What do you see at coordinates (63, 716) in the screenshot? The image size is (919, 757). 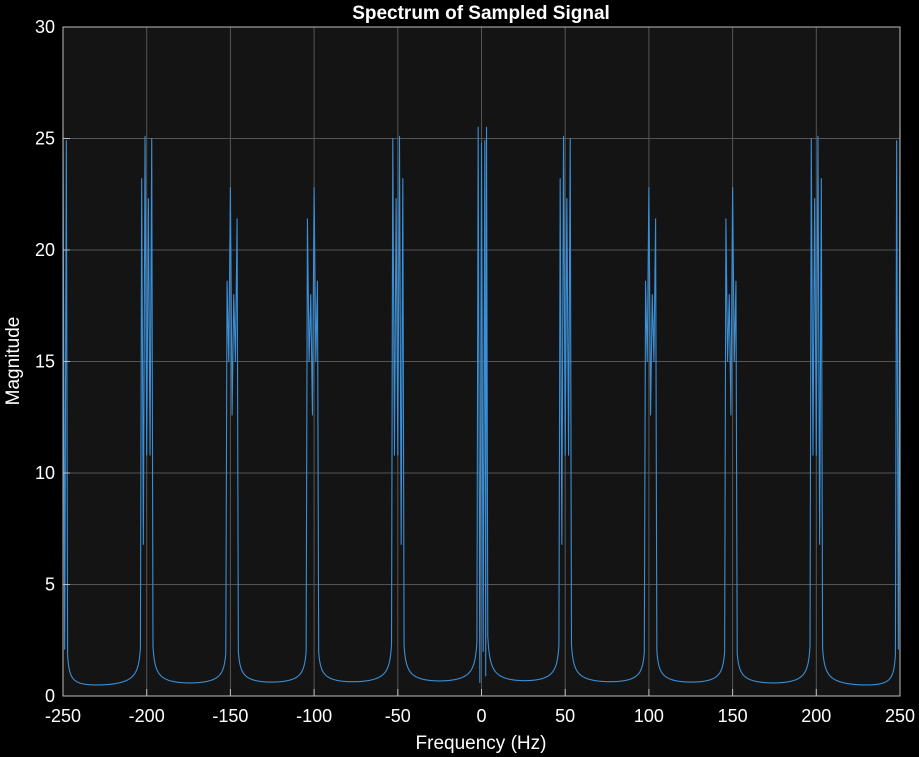 I see `x-tick-label: -250` at bounding box center [63, 716].